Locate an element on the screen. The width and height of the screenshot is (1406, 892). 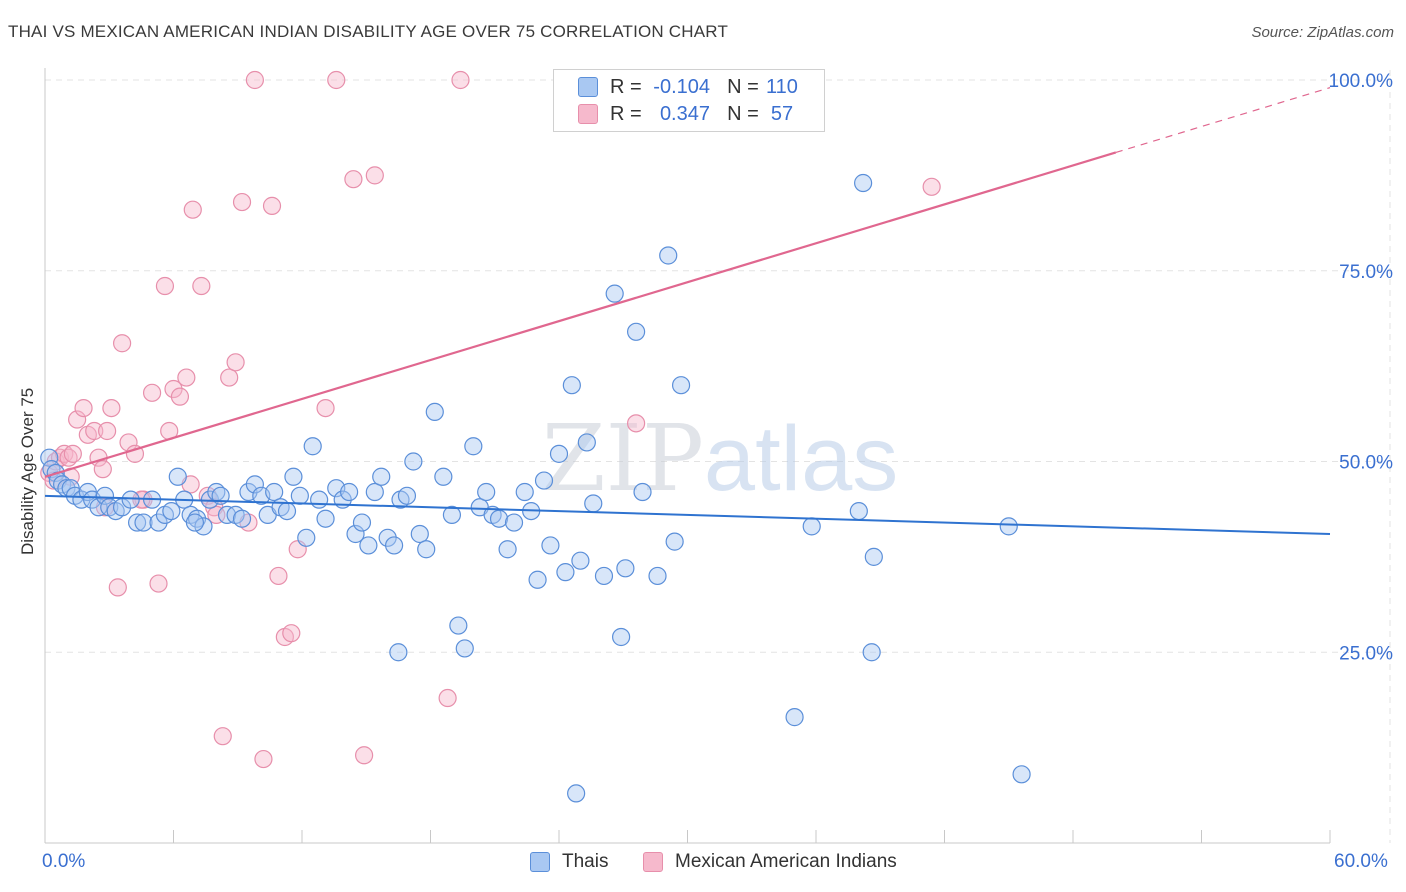
legend-row-thai: R = -0.104 N = 110 is located at coordinates (690, 87).